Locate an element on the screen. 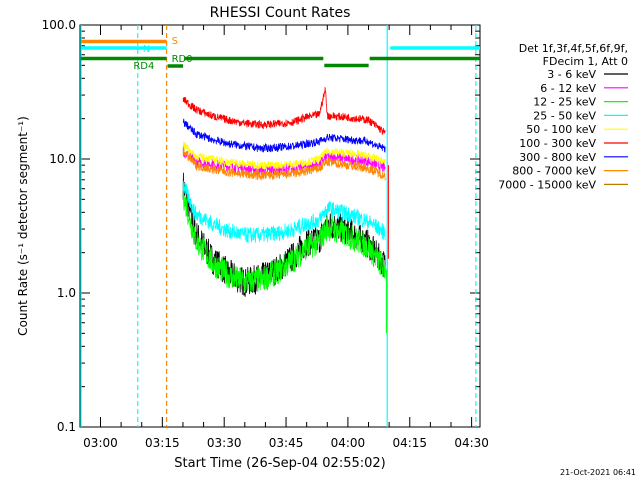 The height and width of the screenshot is (480, 640). legend-entry-label: 25 - 50 keV is located at coordinates (564, 115).